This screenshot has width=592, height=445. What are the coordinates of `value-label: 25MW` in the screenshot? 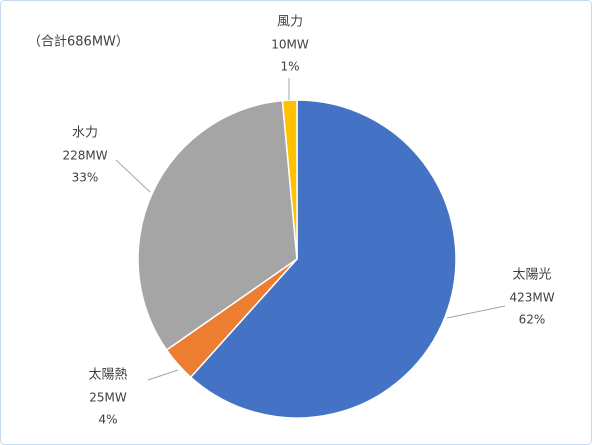 It's located at (108, 398).